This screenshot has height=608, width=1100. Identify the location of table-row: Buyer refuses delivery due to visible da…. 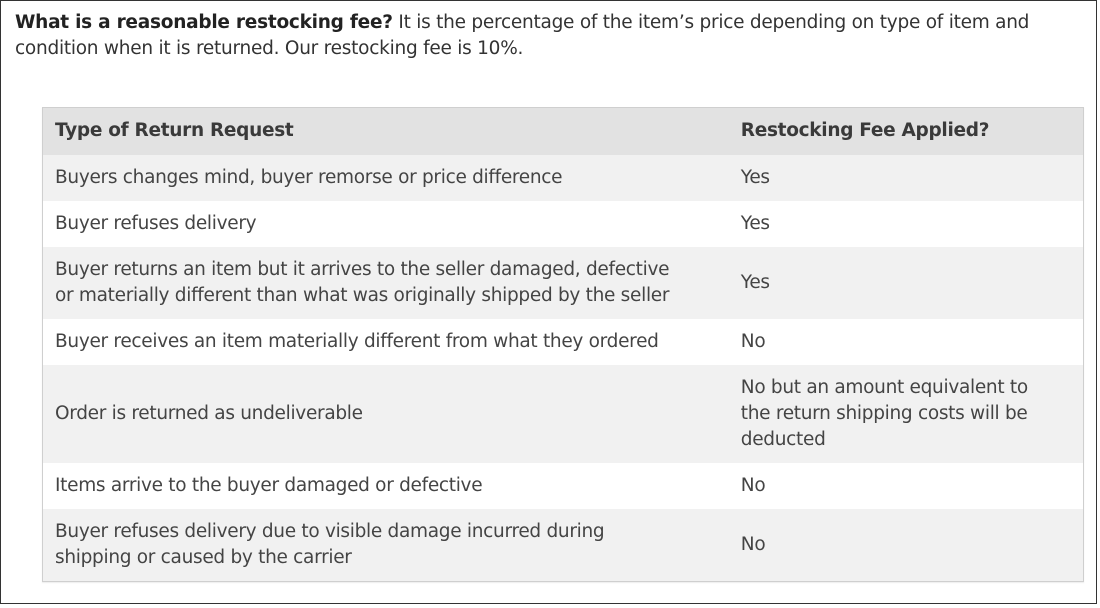
(563, 544).